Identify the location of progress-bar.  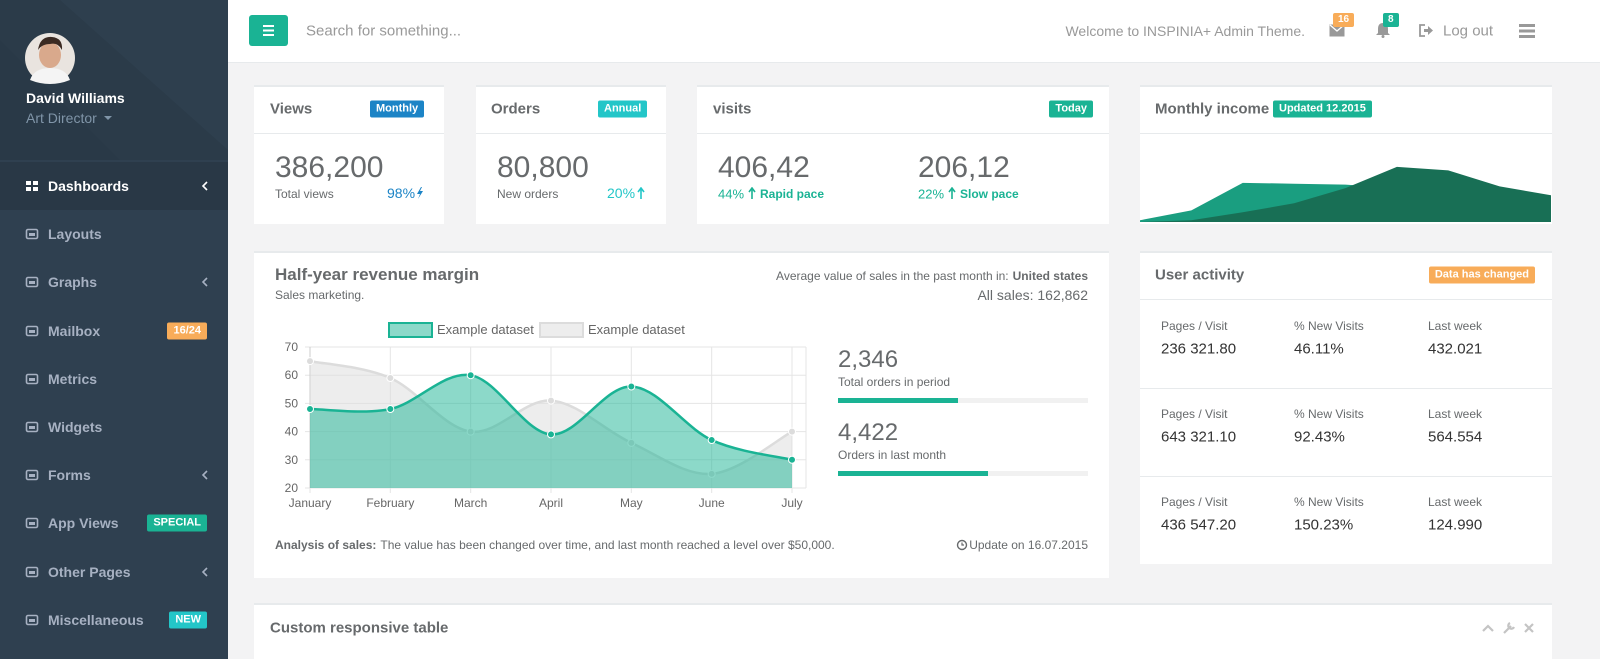
(913, 473).